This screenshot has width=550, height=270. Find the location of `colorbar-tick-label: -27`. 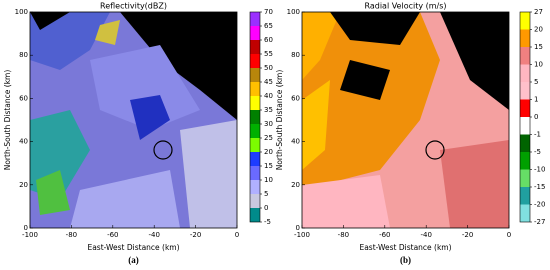

colorbar-tick-label: -27 is located at coordinates (539, 222).